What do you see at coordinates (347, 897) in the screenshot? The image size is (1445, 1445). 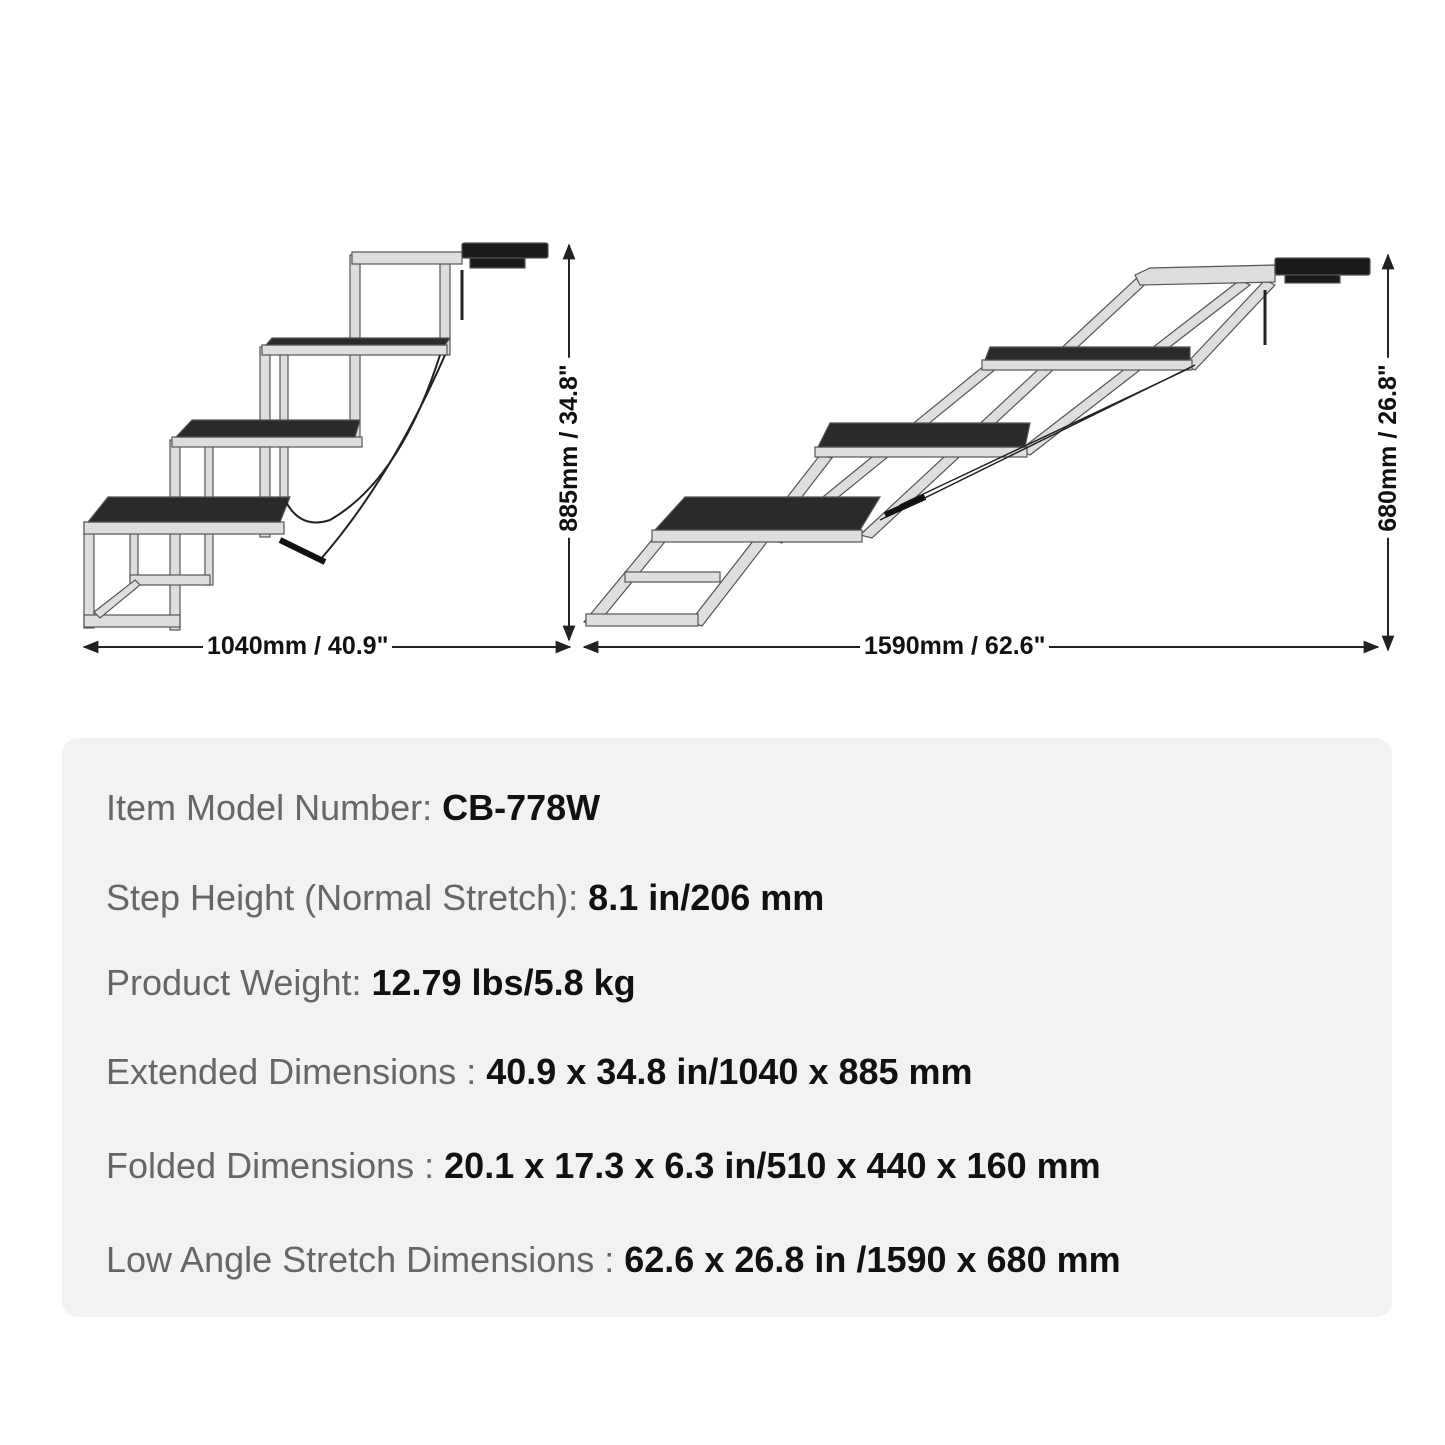 I see `spec-label: Step Height (Normal Stretch):` at bounding box center [347, 897].